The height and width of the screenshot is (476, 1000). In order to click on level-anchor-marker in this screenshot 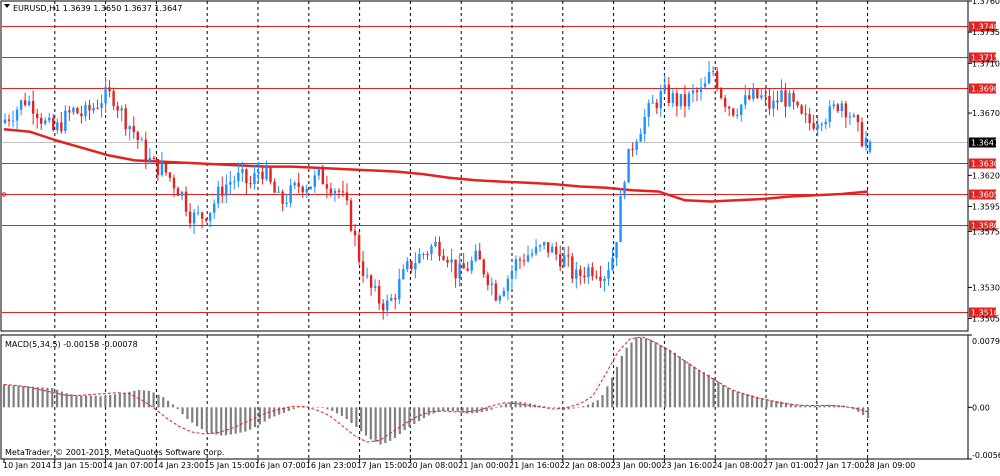, I will do `click(4, 194)`.